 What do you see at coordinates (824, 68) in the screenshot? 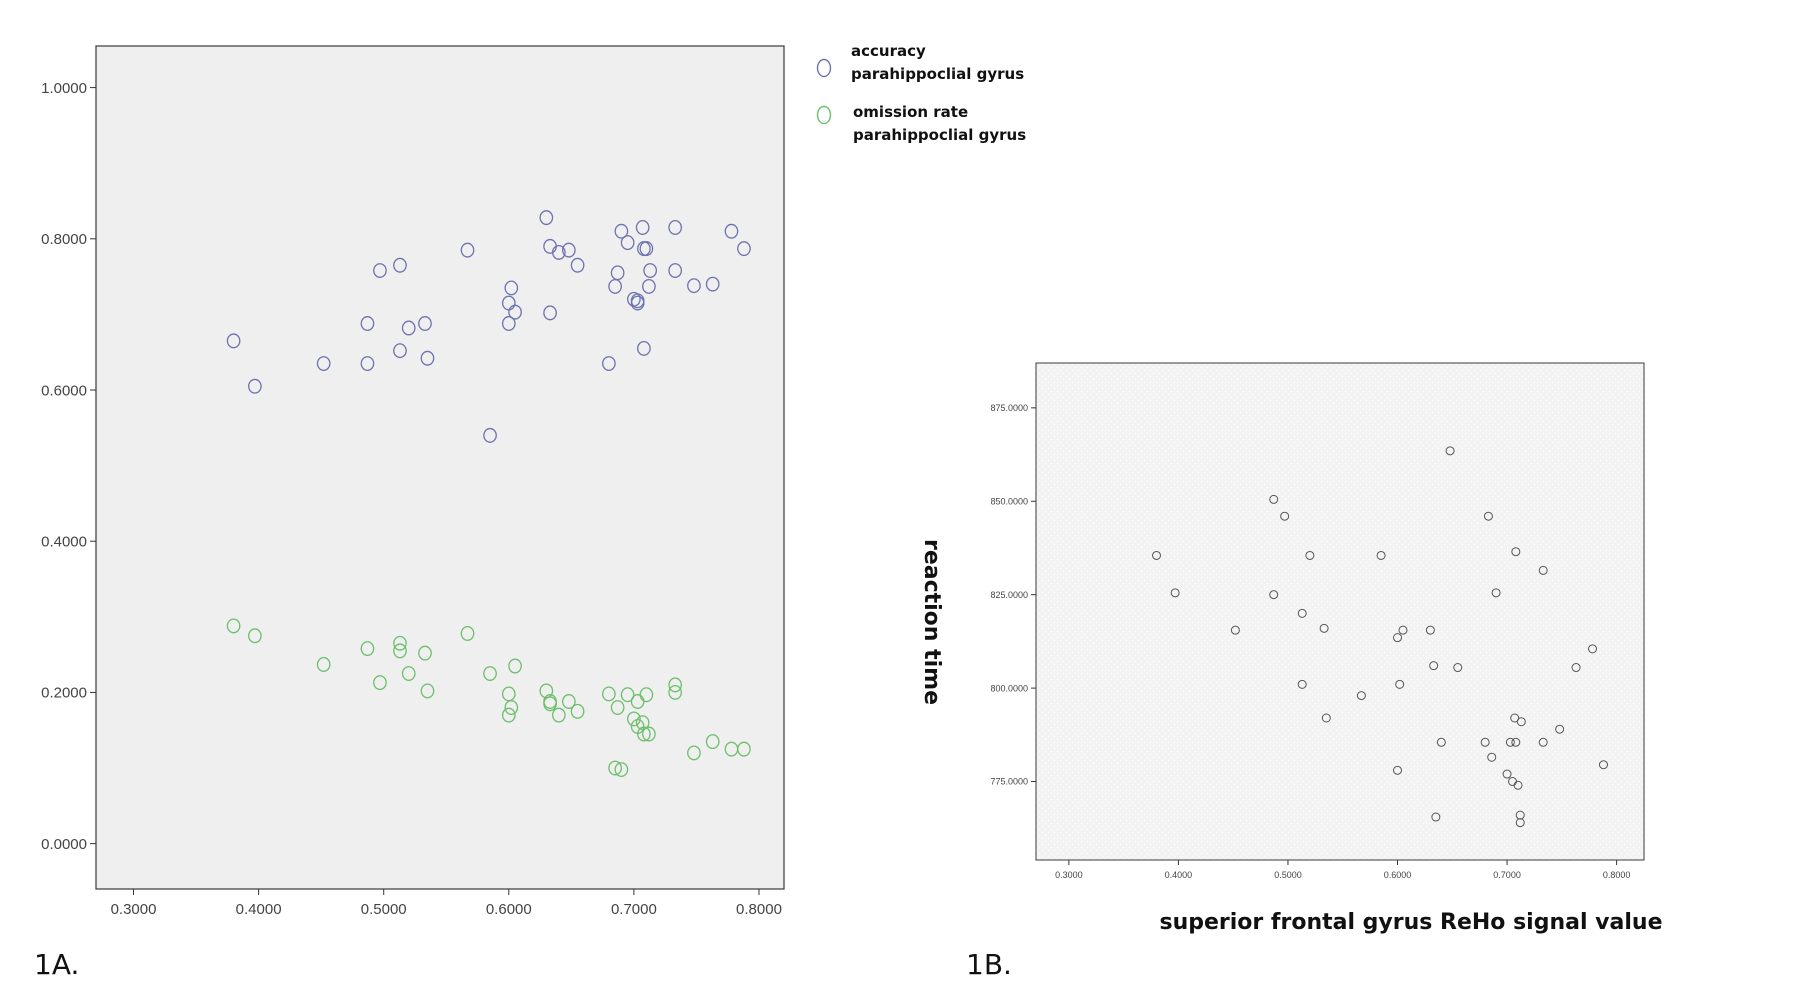
I see `legend-marker-accuracy` at bounding box center [824, 68].